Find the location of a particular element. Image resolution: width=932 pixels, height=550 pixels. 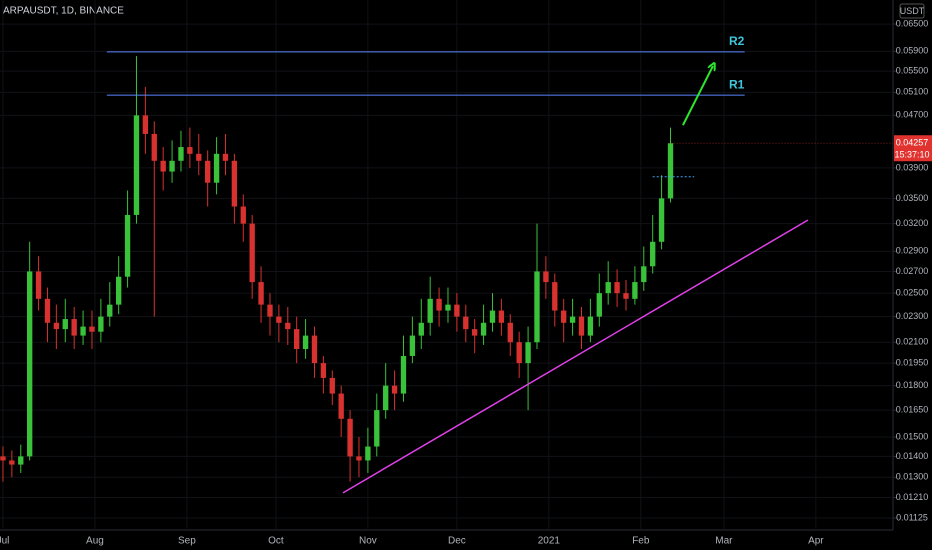

y-tick-label: 0.03200 is located at coordinates (912, 223).